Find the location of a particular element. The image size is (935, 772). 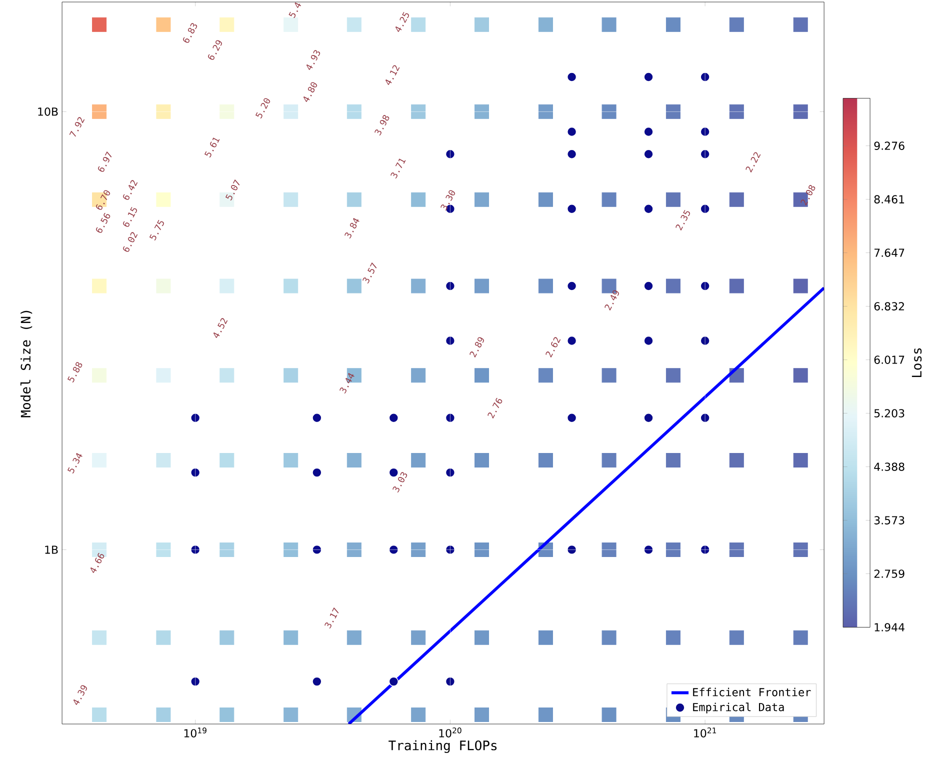

color-bar-label: 7.647 is located at coordinates (889, 252).